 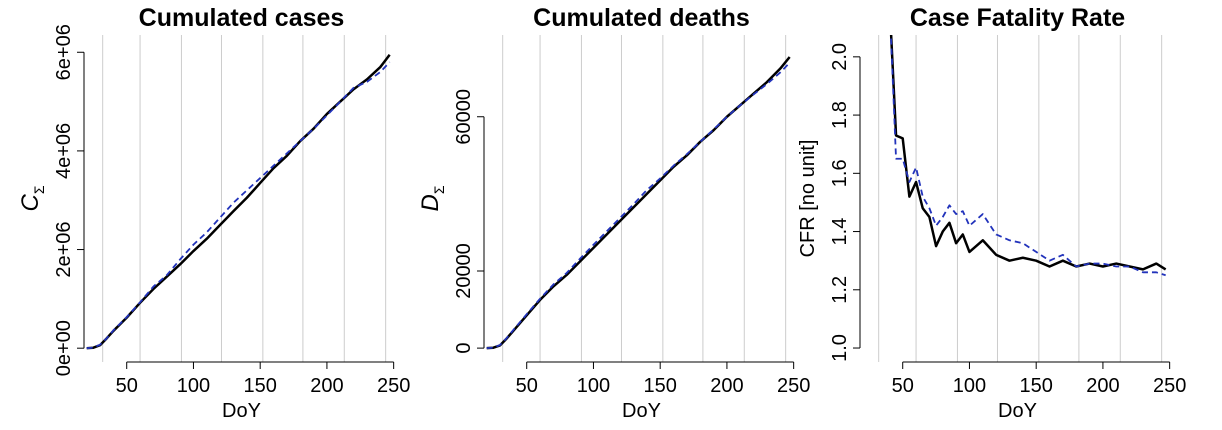 What do you see at coordinates (464, 271) in the screenshot?
I see `y-tick-label: 20000` at bounding box center [464, 271].